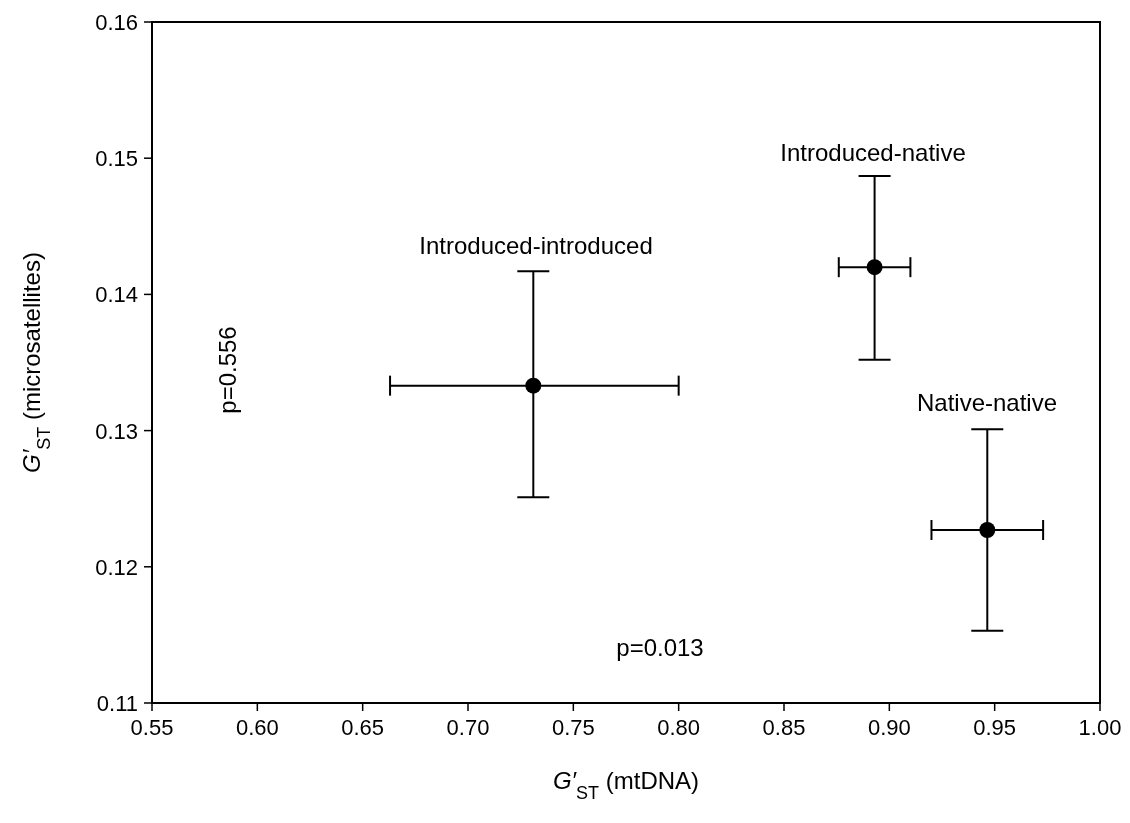  I want to click on x-tick-label: 0.70, so click(468, 727).